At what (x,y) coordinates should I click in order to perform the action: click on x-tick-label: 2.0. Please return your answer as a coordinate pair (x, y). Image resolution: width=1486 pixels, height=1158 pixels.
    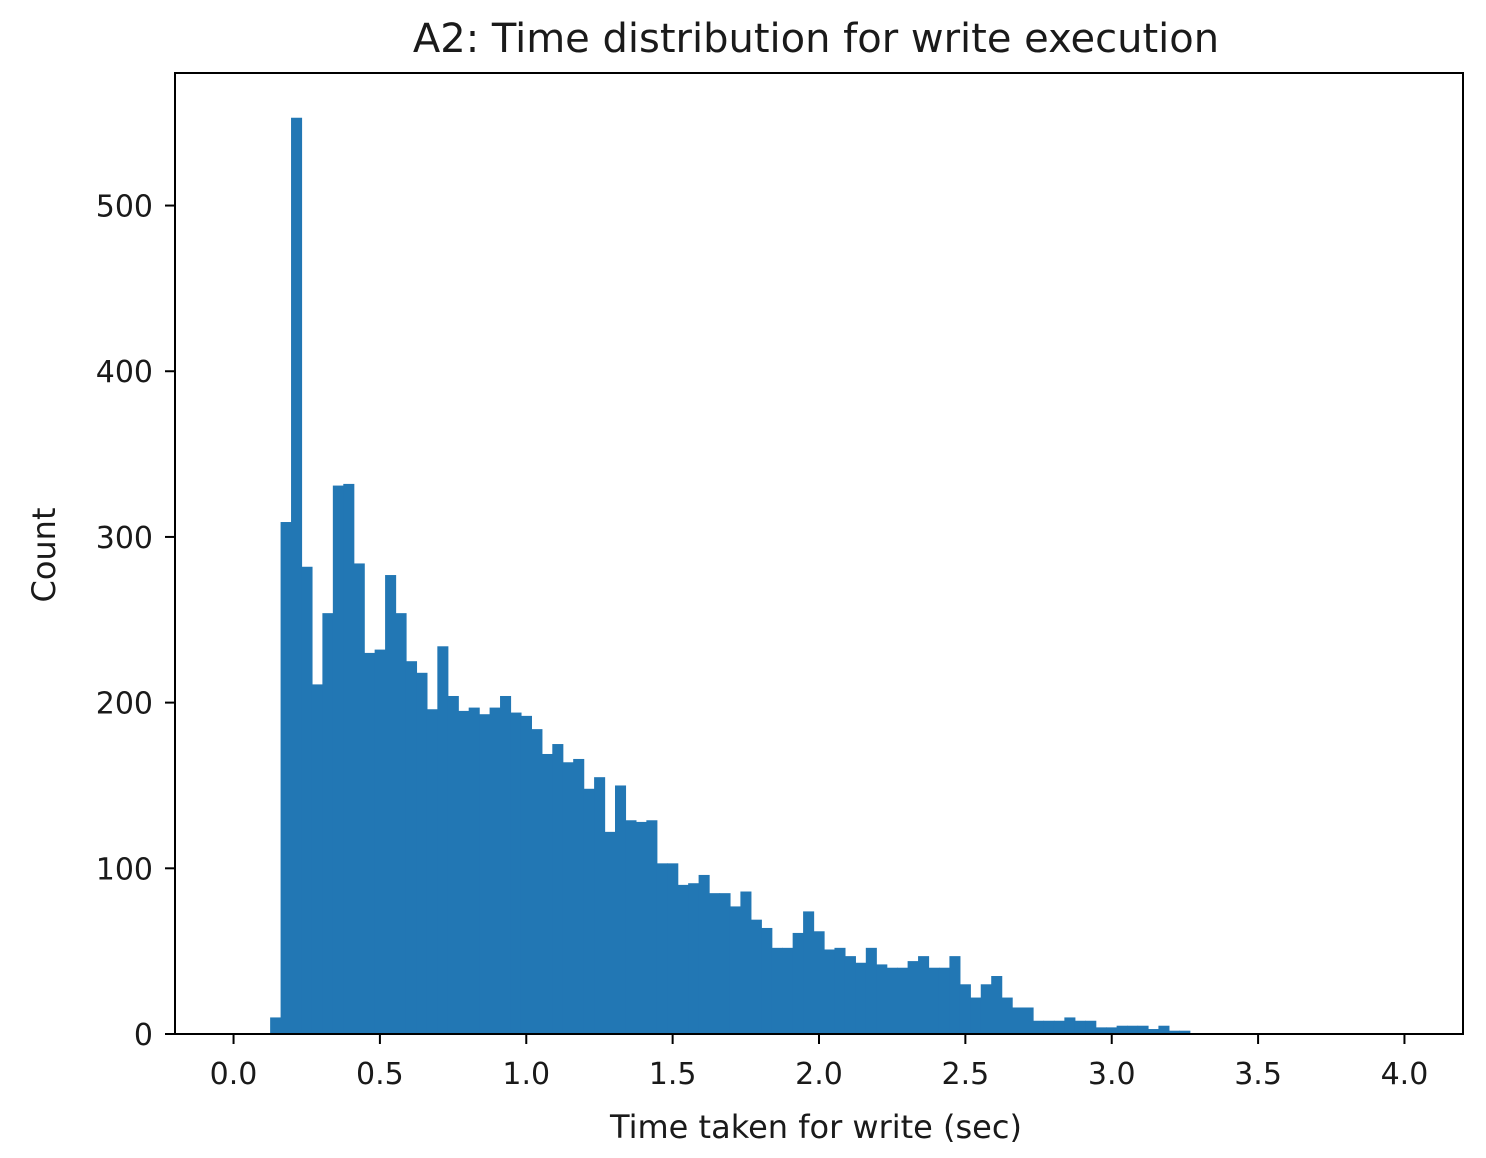
    Looking at the image, I should click on (819, 1074).